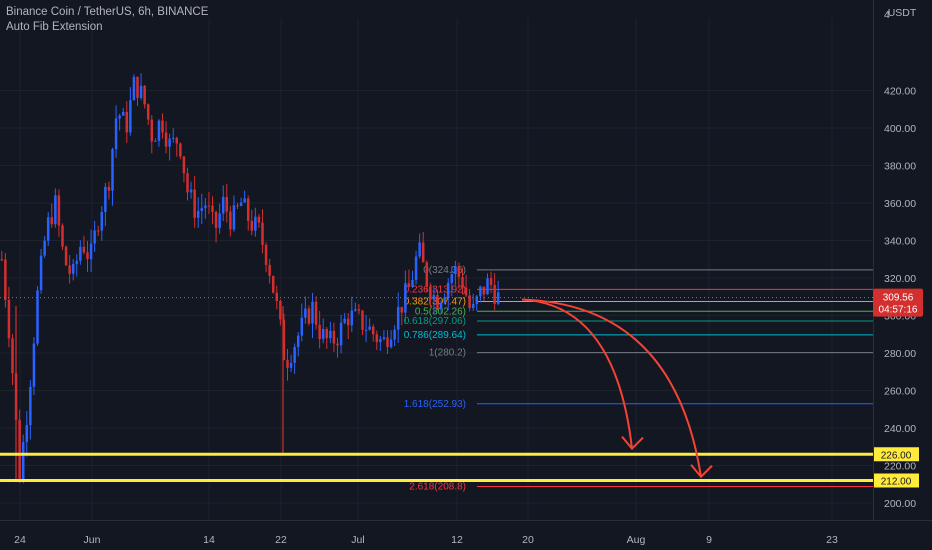 The height and width of the screenshot is (550, 932). What do you see at coordinates (900, 504) in the screenshot?
I see `price-tick-label: 200.00` at bounding box center [900, 504].